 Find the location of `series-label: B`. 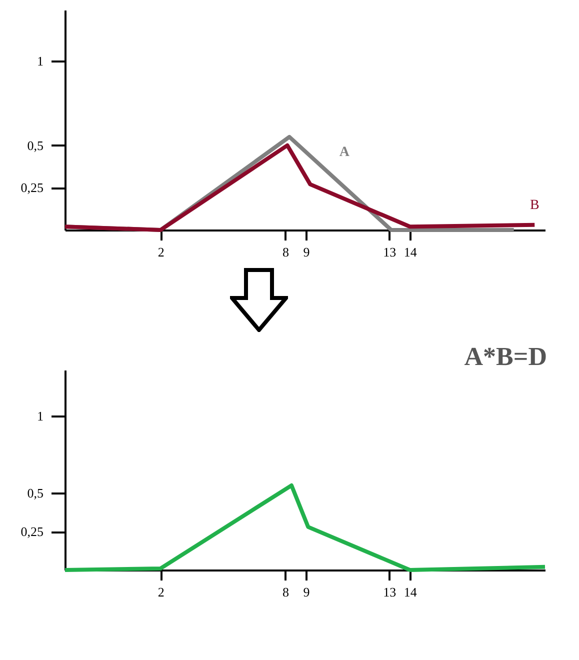

series-label: B is located at coordinates (535, 205).